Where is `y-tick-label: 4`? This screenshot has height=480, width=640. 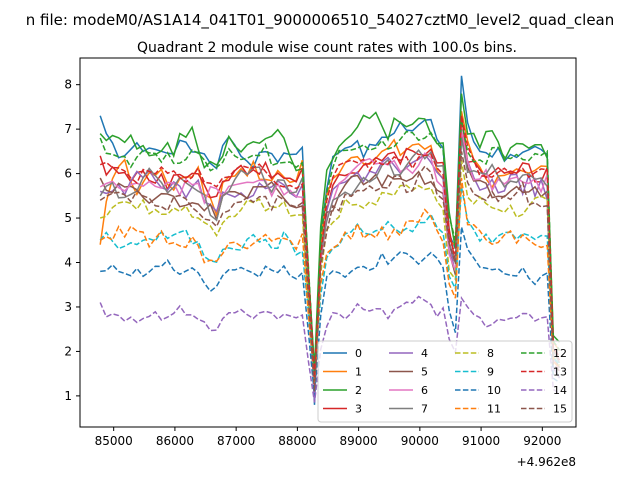
y-tick-label: 4 is located at coordinates (68, 263).